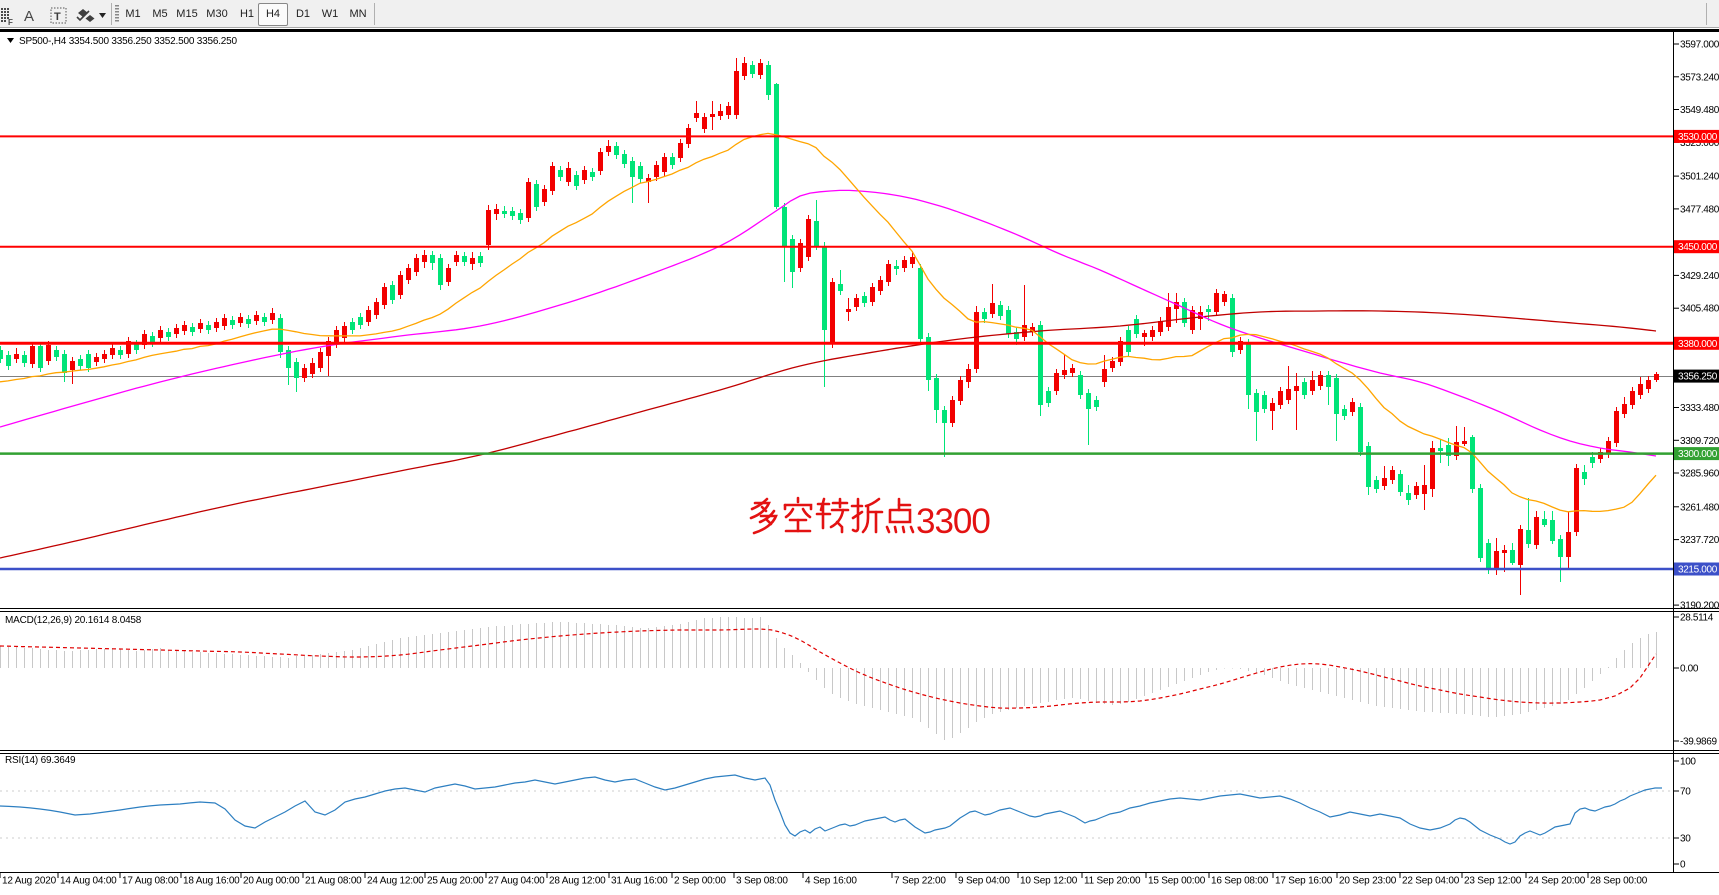 The height and width of the screenshot is (895, 1719). What do you see at coordinates (1699, 110) in the screenshot?
I see `svg-text: 3549.480` at bounding box center [1699, 110].